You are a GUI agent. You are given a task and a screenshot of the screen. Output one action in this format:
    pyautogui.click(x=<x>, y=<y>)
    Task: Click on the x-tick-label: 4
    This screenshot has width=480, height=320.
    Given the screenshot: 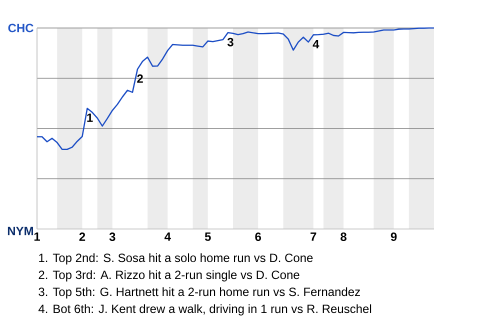 What is the action you would take?
    pyautogui.click(x=167, y=236)
    